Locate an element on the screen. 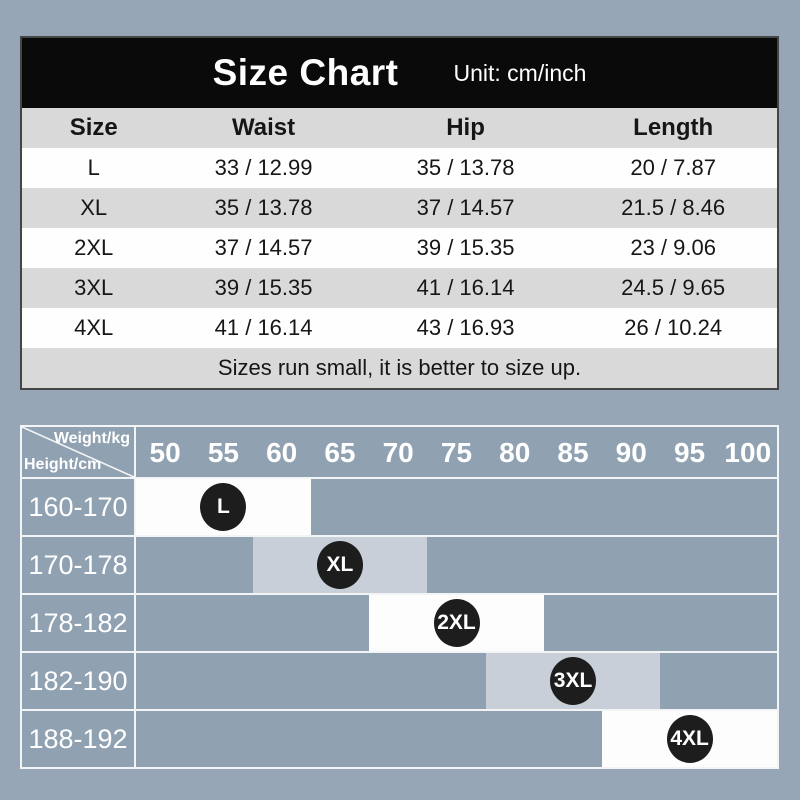  cell-hip: 43 / 16.93 is located at coordinates (465, 327).